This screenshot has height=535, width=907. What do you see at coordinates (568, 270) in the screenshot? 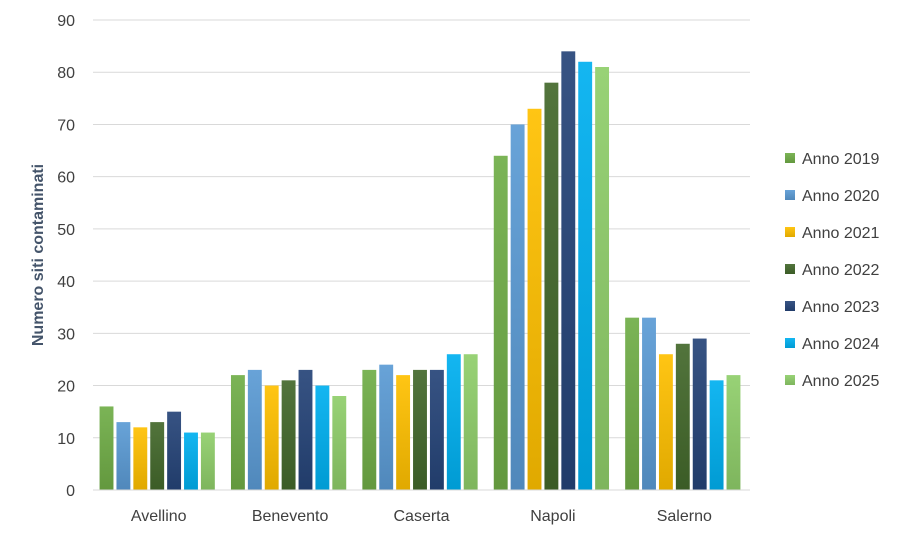
I see `bar-napoli-anno-2023` at bounding box center [568, 270].